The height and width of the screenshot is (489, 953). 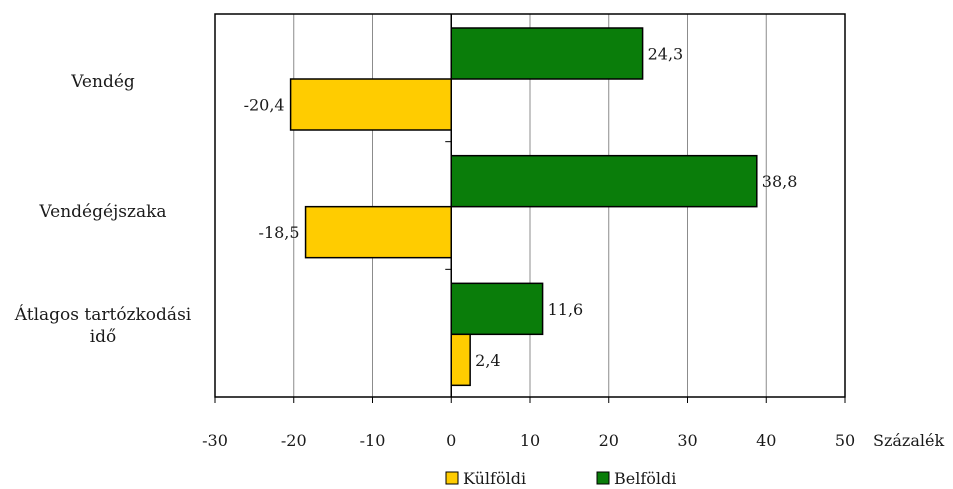 I want to click on bar-külföldi-0, so click(x=370, y=104).